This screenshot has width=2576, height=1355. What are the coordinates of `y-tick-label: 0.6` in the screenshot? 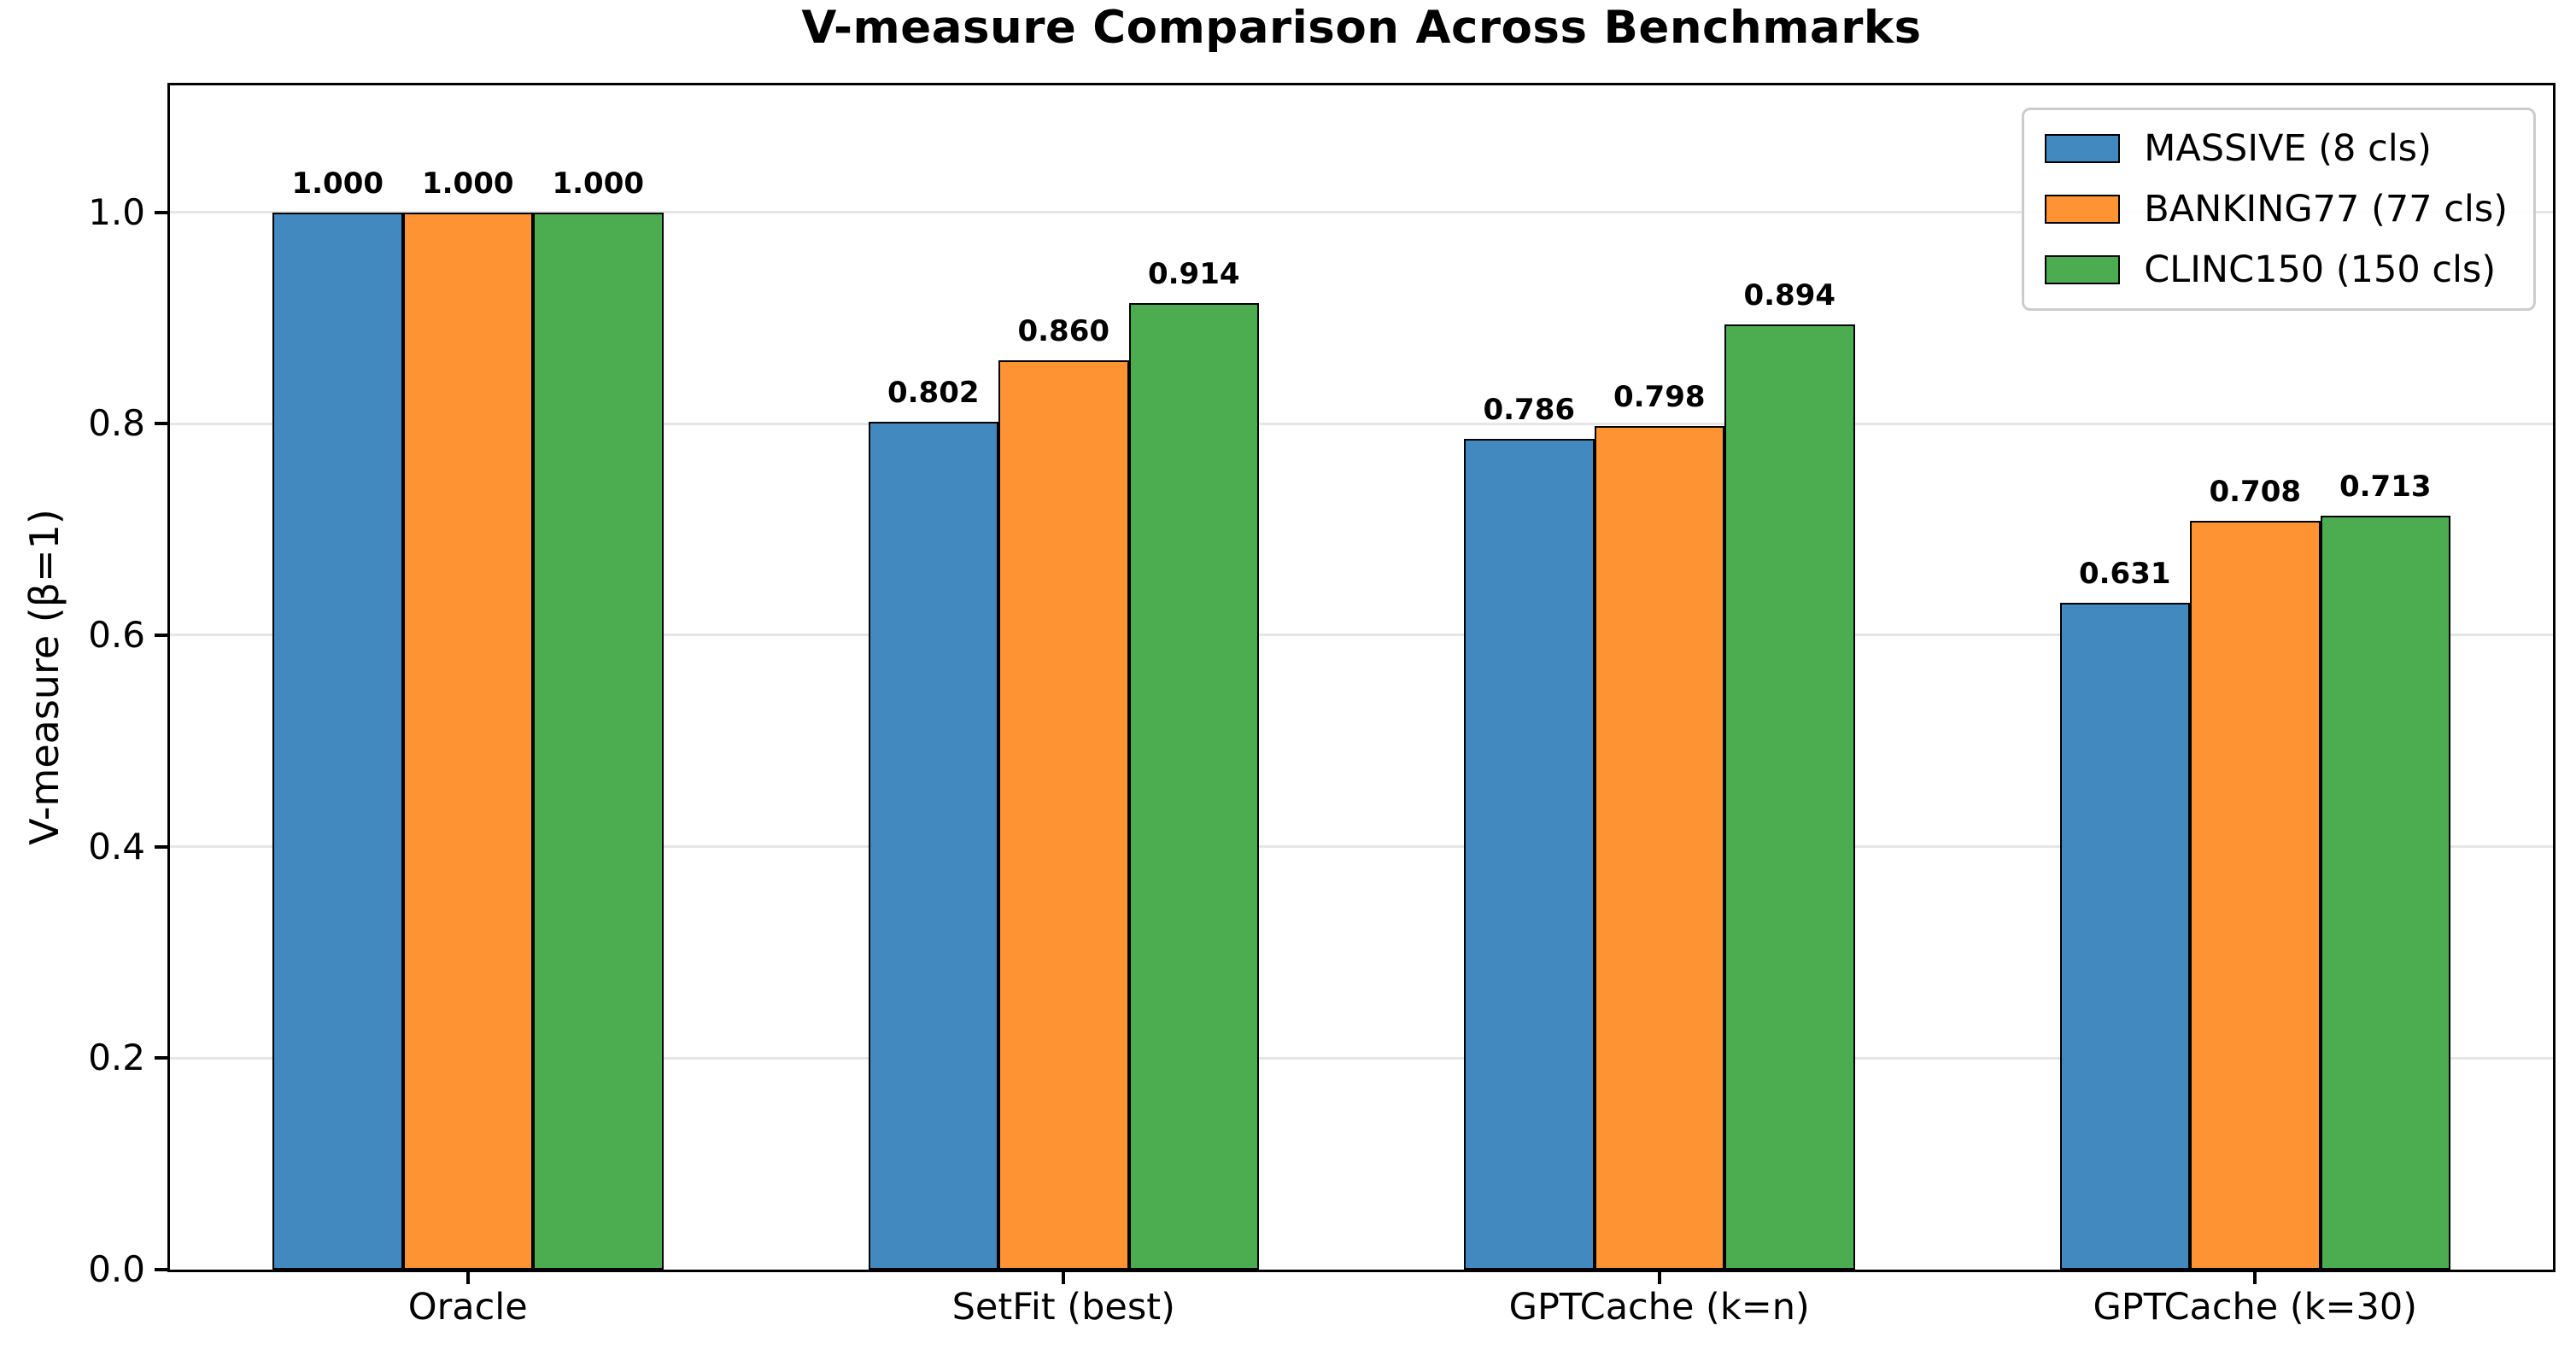 It's located at (116, 634).